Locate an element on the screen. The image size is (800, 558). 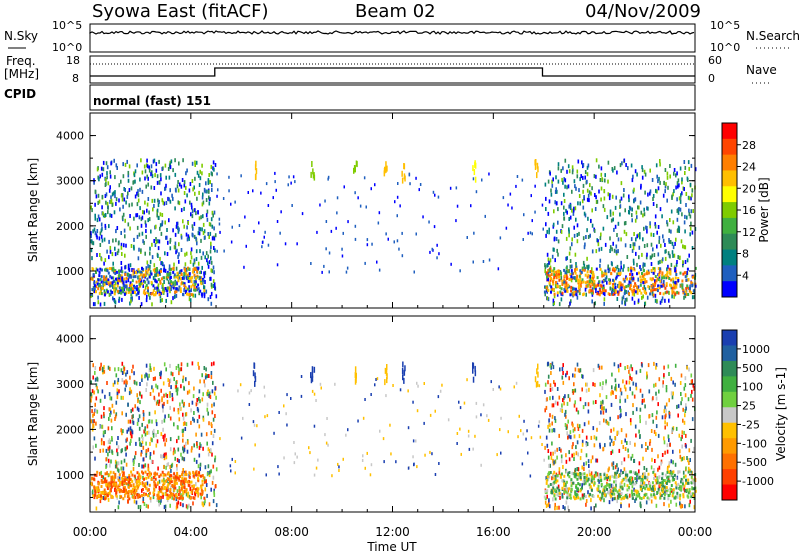
colorbar-swatch is located at coordinates (729, 131).